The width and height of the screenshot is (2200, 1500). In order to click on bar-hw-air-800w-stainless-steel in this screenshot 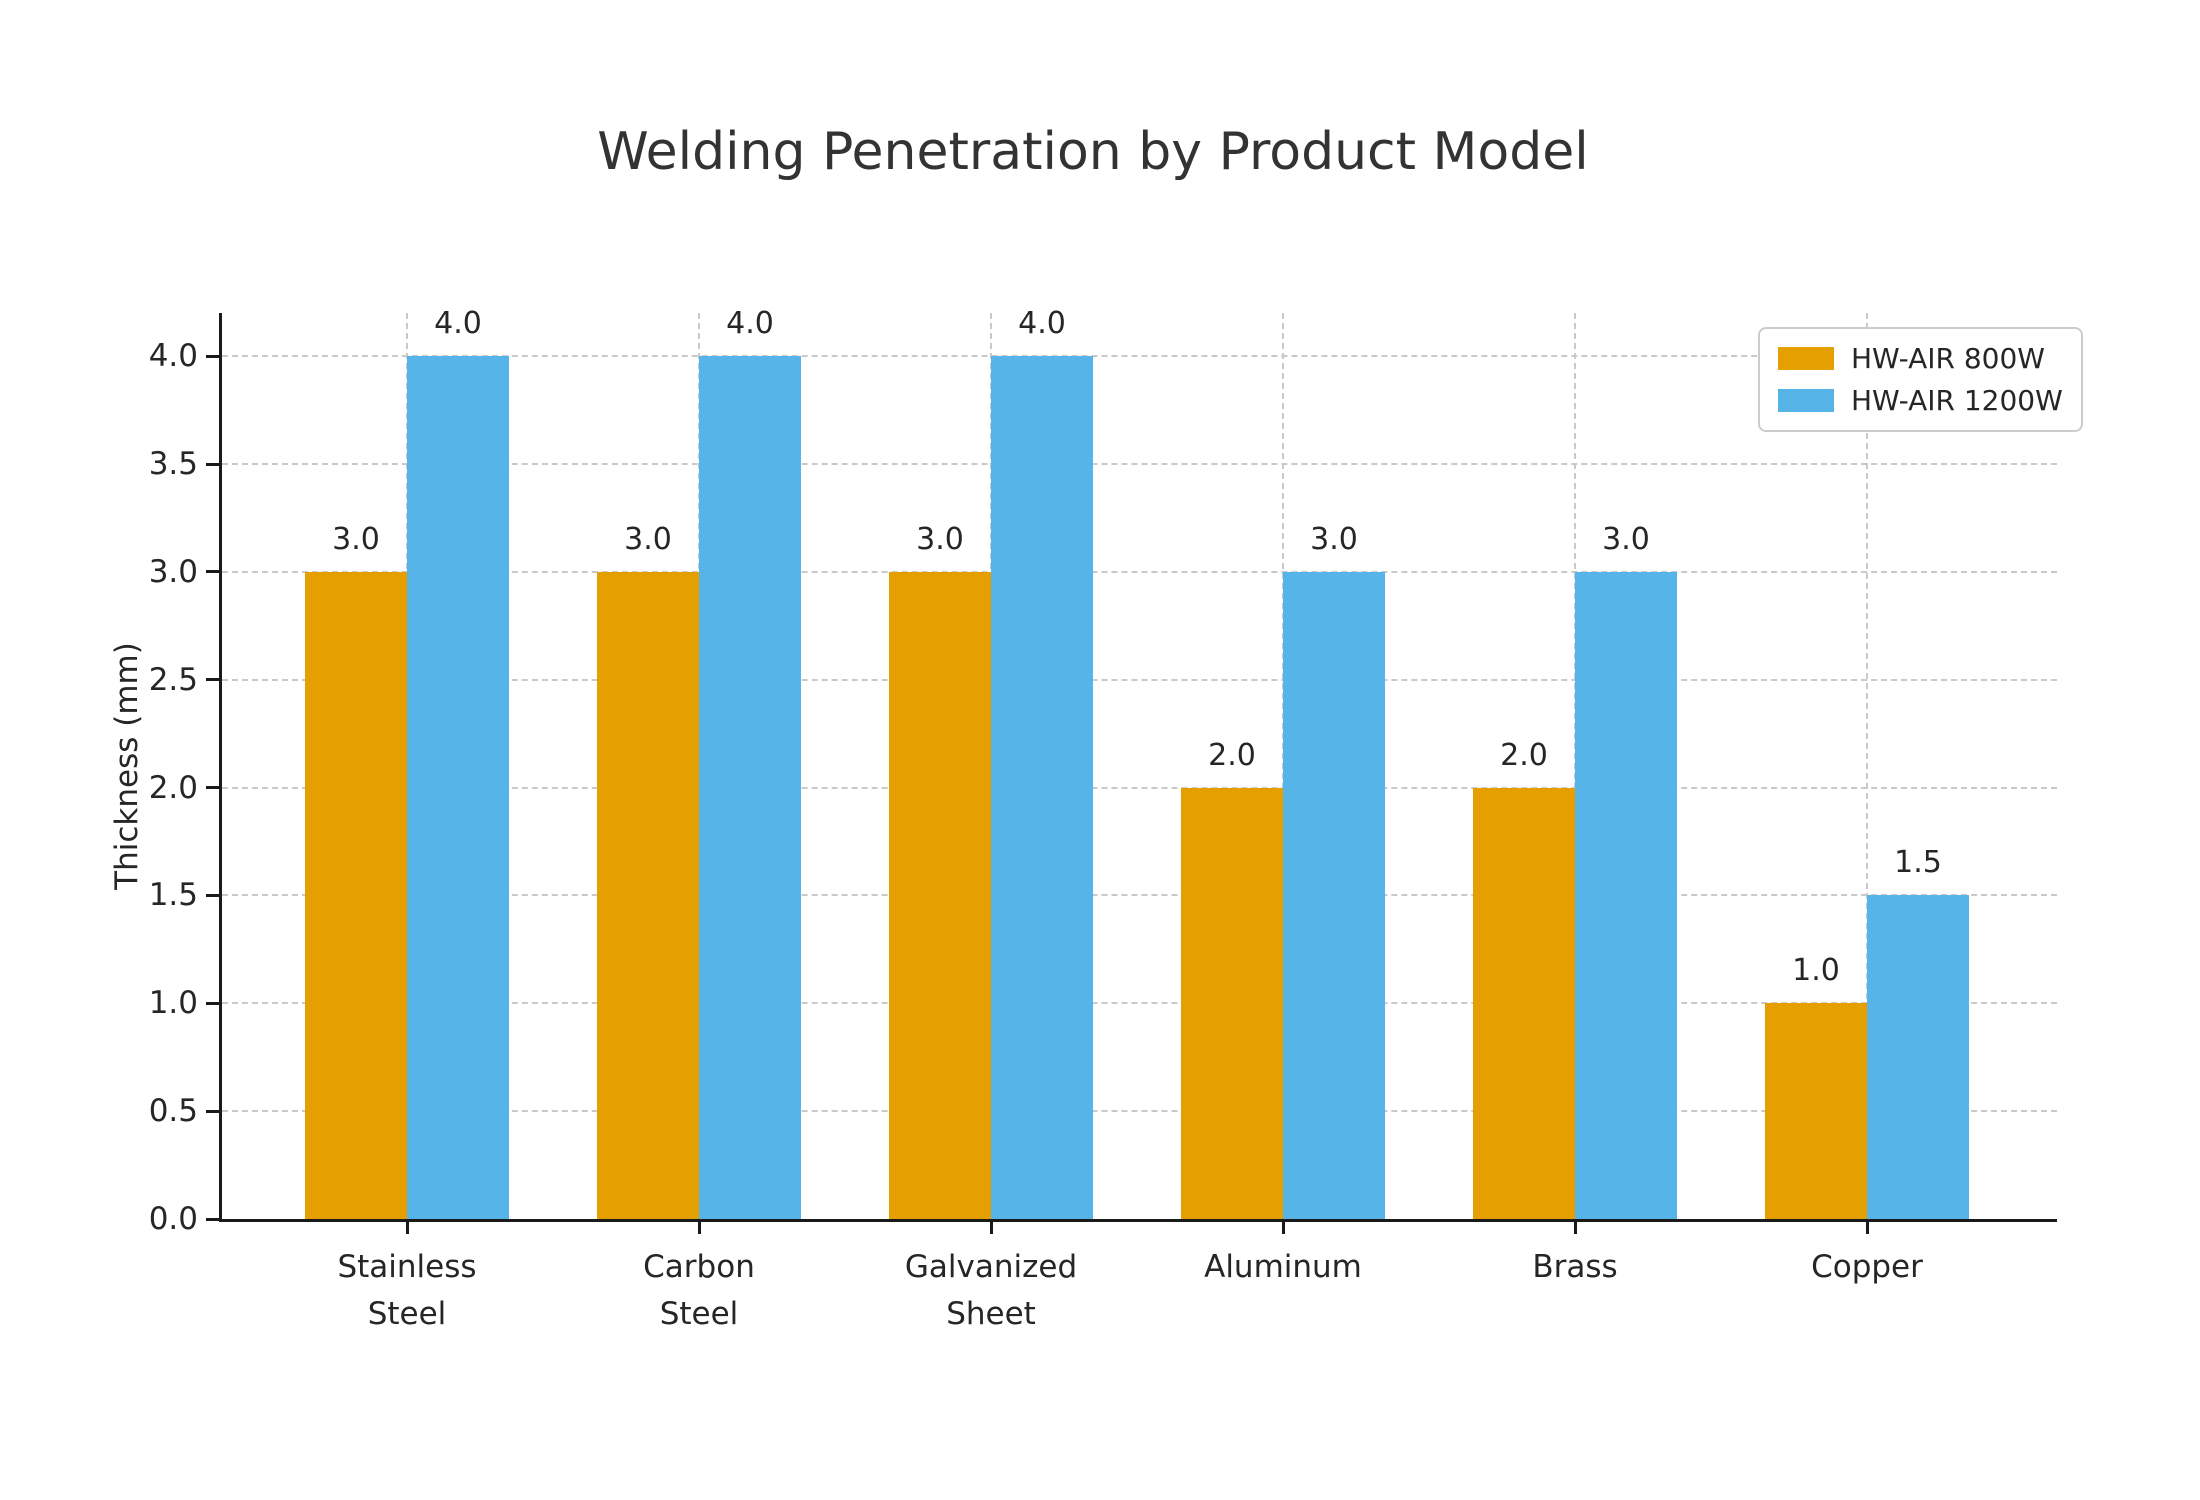, I will do `click(356, 895)`.